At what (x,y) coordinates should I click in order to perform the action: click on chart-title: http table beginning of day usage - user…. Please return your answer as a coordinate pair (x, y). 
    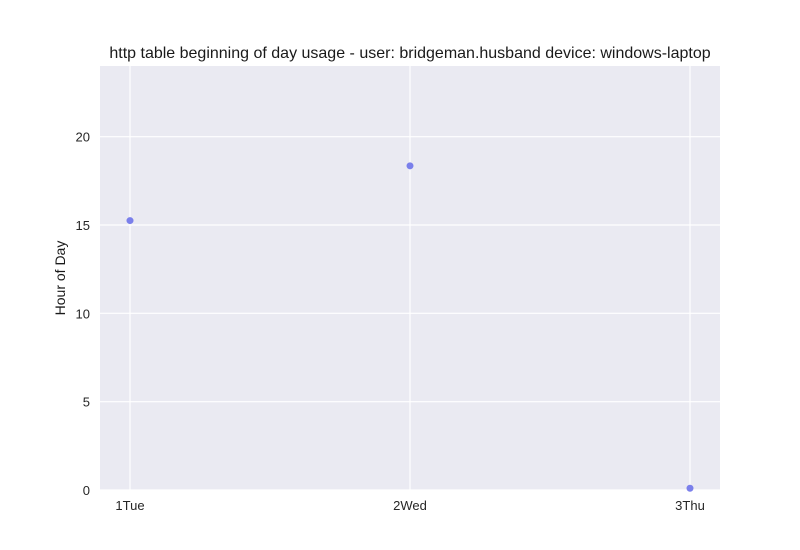
    Looking at the image, I should click on (409, 53).